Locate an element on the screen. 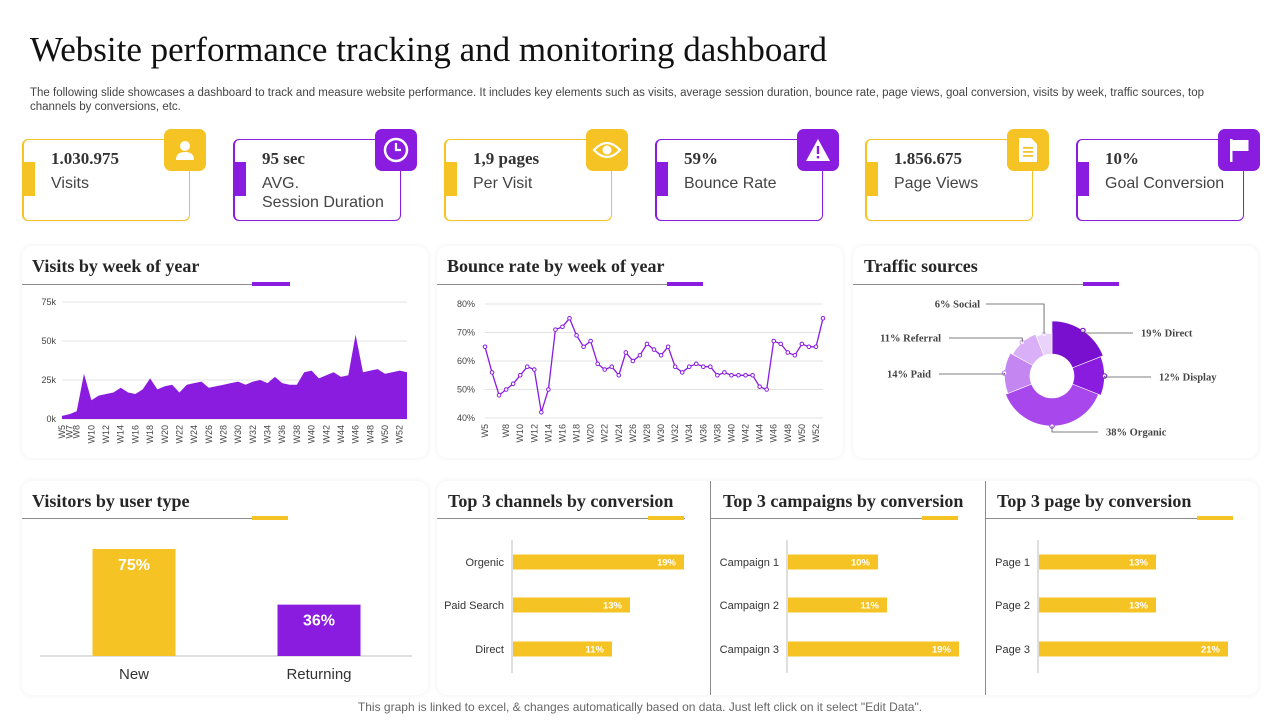 The image size is (1280, 720). category-label: Page 1 is located at coordinates (1012, 563).